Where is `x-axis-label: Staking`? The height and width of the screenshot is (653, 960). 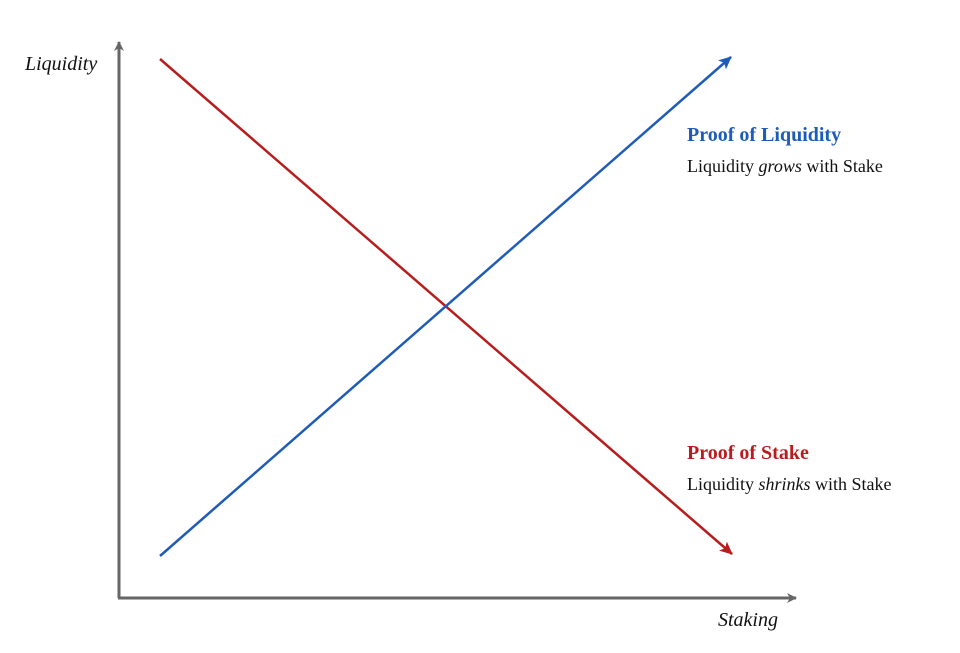
x-axis-label: Staking is located at coordinates (748, 620).